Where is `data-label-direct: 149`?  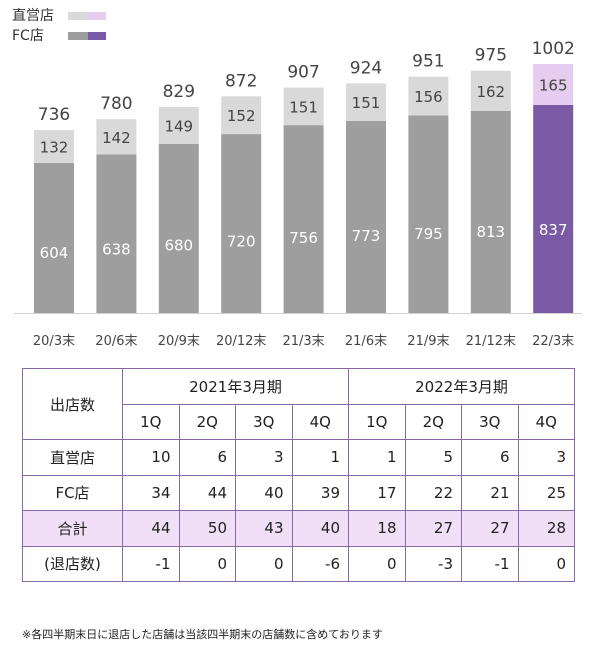
data-label-direct: 149 is located at coordinates (178, 127).